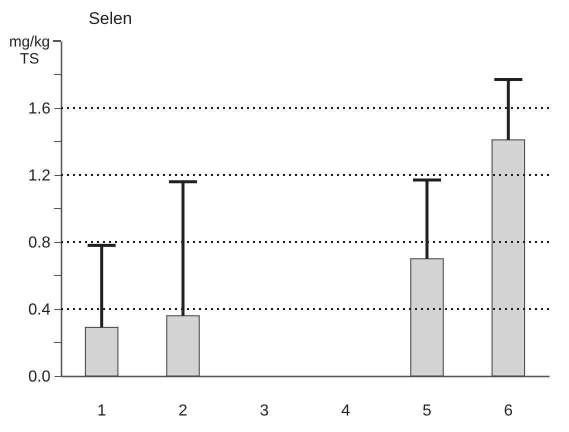  What do you see at coordinates (264, 411) in the screenshot?
I see `x-tick-label: 3` at bounding box center [264, 411].